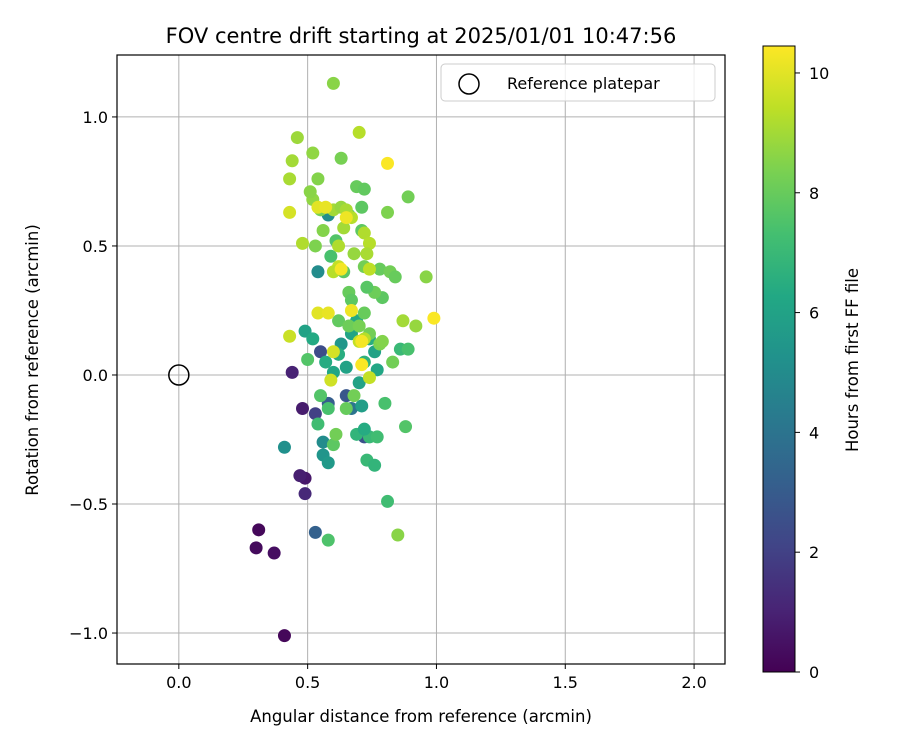 The height and width of the screenshot is (750, 900). Describe the element at coordinates (88, 504) in the screenshot. I see `y-tick-label: −0.5` at that location.